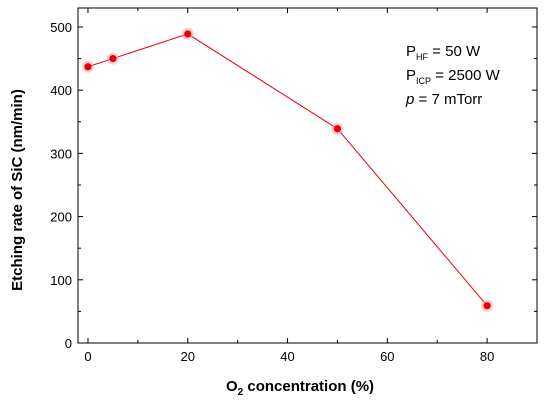  What do you see at coordinates (61, 153) in the screenshot?
I see `y-tick-label: 300` at bounding box center [61, 153].